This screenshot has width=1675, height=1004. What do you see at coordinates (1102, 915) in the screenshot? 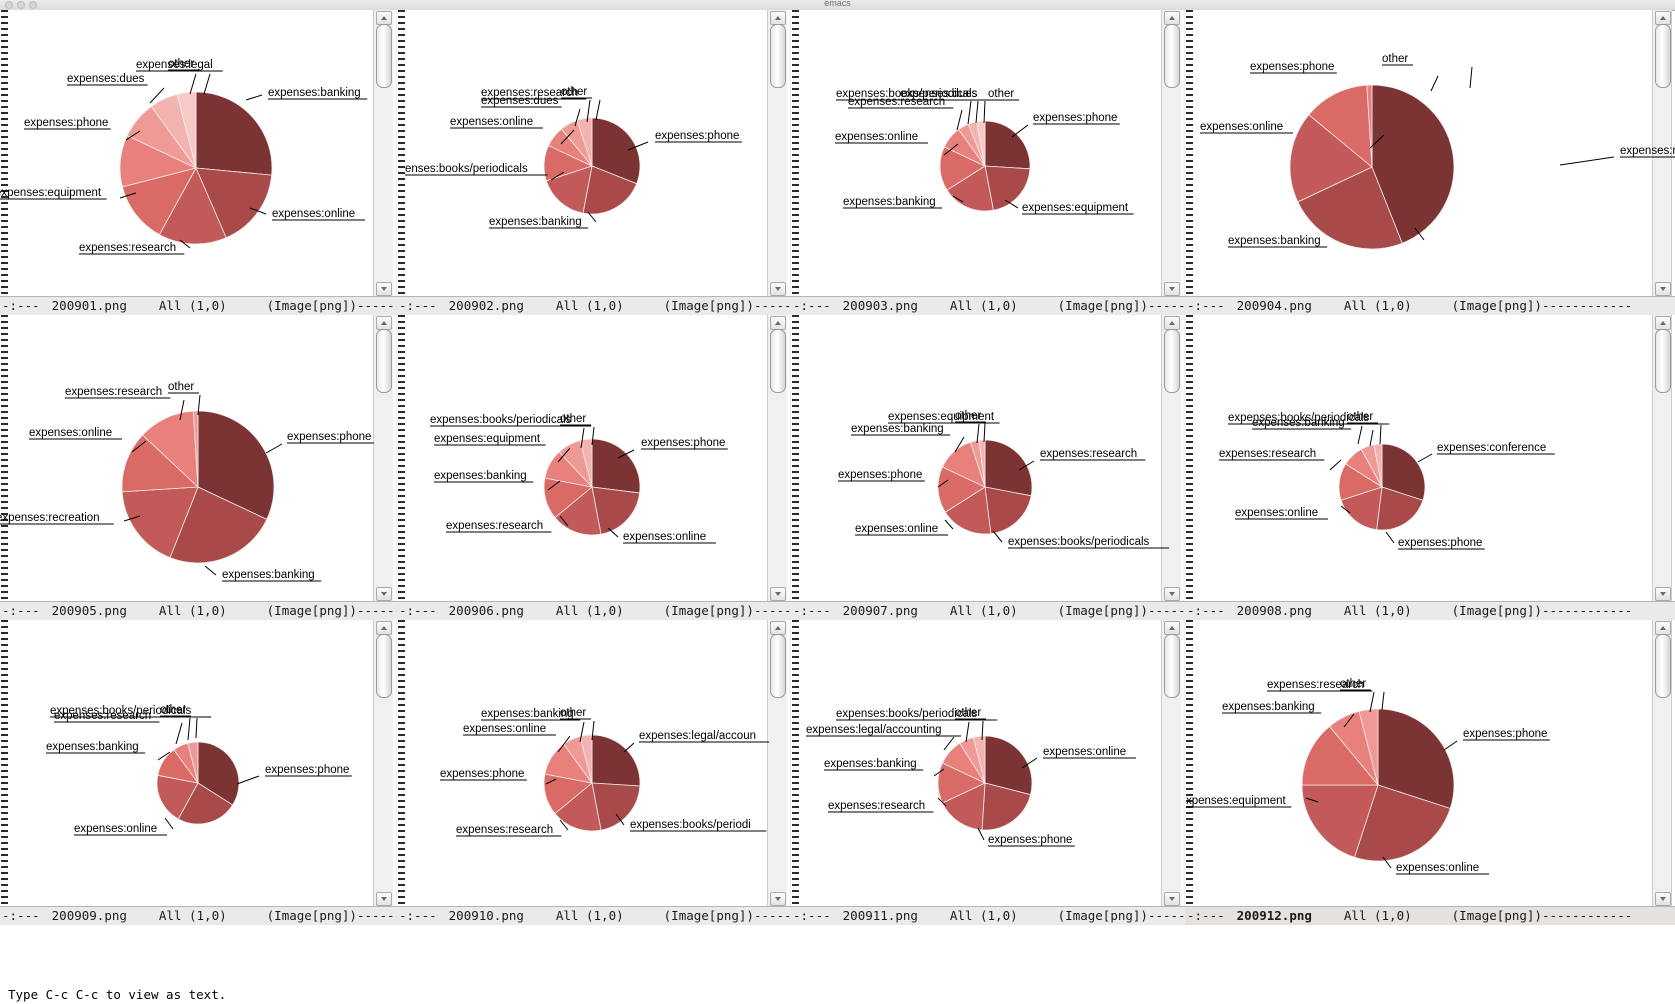
I see `modeline-major-mode: (Image[png])` at bounding box center [1102, 915].